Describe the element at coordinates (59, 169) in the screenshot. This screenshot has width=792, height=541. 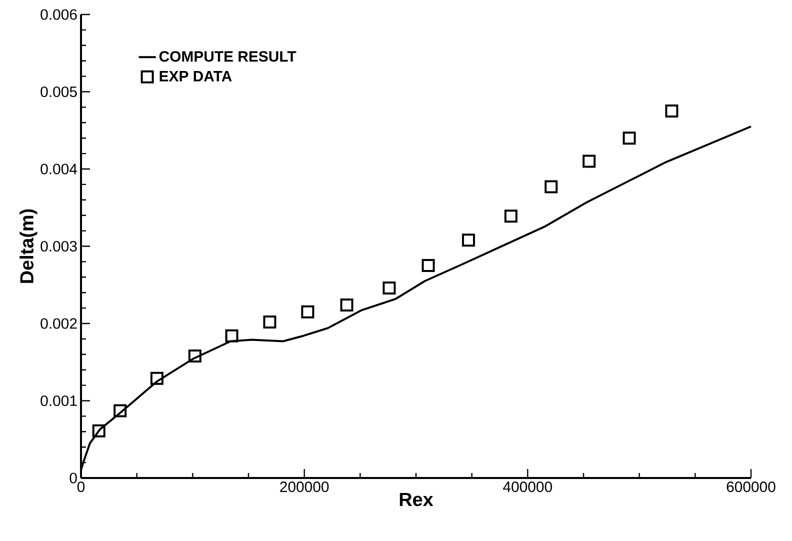
I see `y-tick-label: 0.004` at that location.